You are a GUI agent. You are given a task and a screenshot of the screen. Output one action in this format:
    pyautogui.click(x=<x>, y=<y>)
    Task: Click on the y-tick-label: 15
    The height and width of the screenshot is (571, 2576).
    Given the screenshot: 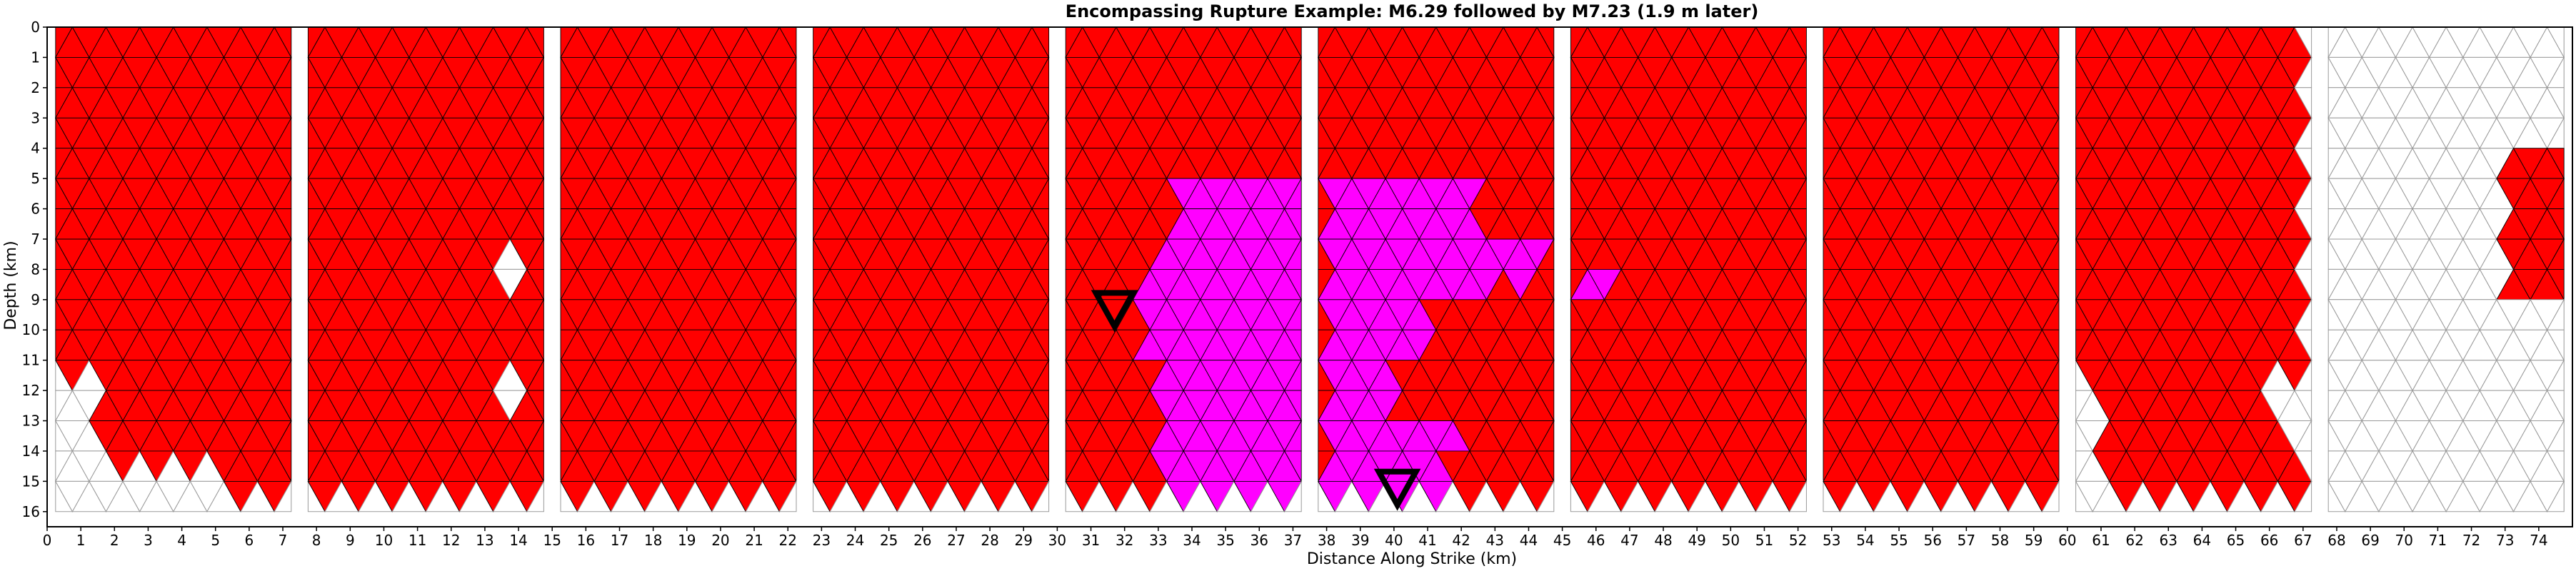 What is the action you would take?
    pyautogui.click(x=31, y=482)
    